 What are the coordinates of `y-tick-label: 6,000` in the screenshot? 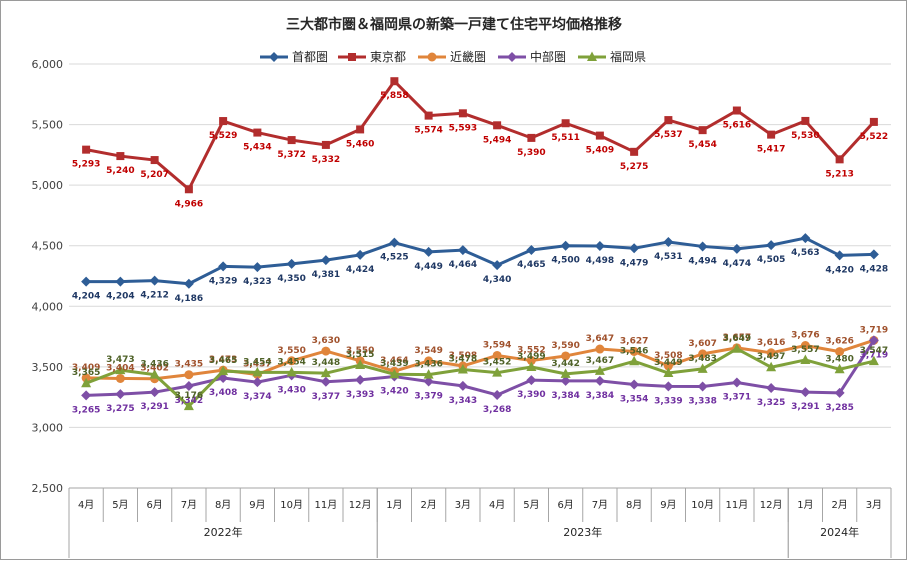 It's located at (48, 64).